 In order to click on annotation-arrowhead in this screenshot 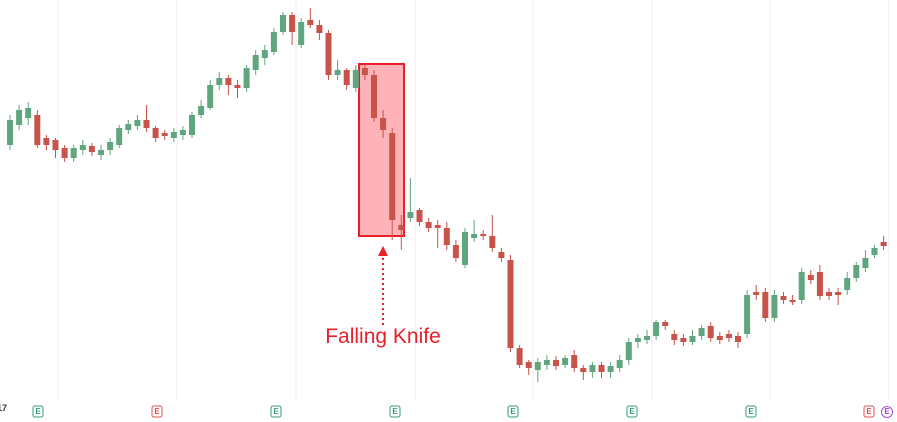, I will do `click(383, 251)`.